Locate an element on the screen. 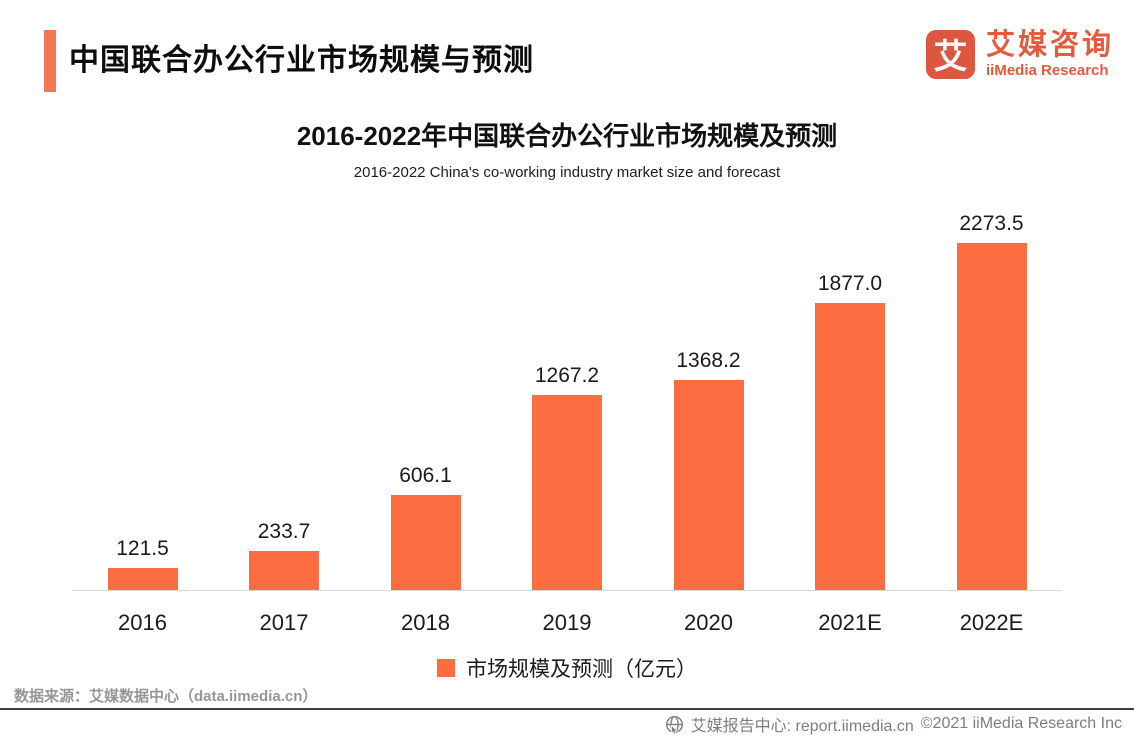 The image size is (1134, 737). bar-value-label: 606.1 is located at coordinates (425, 475).